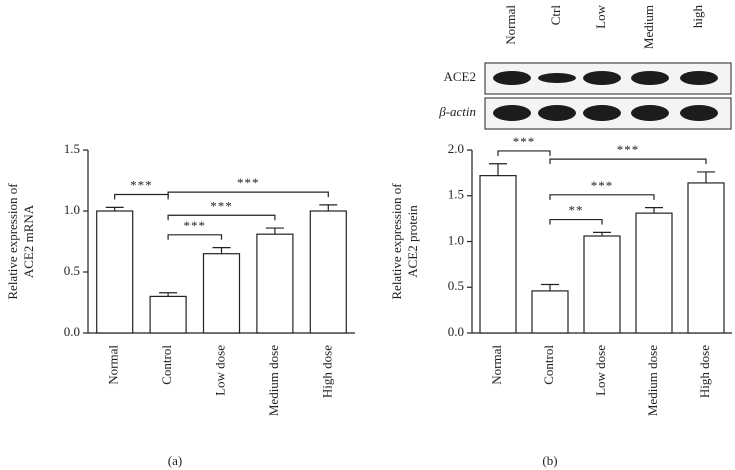 The width and height of the screenshot is (735, 470). What do you see at coordinates (576, 210) in the screenshot?
I see `significance-label: **` at bounding box center [576, 210].